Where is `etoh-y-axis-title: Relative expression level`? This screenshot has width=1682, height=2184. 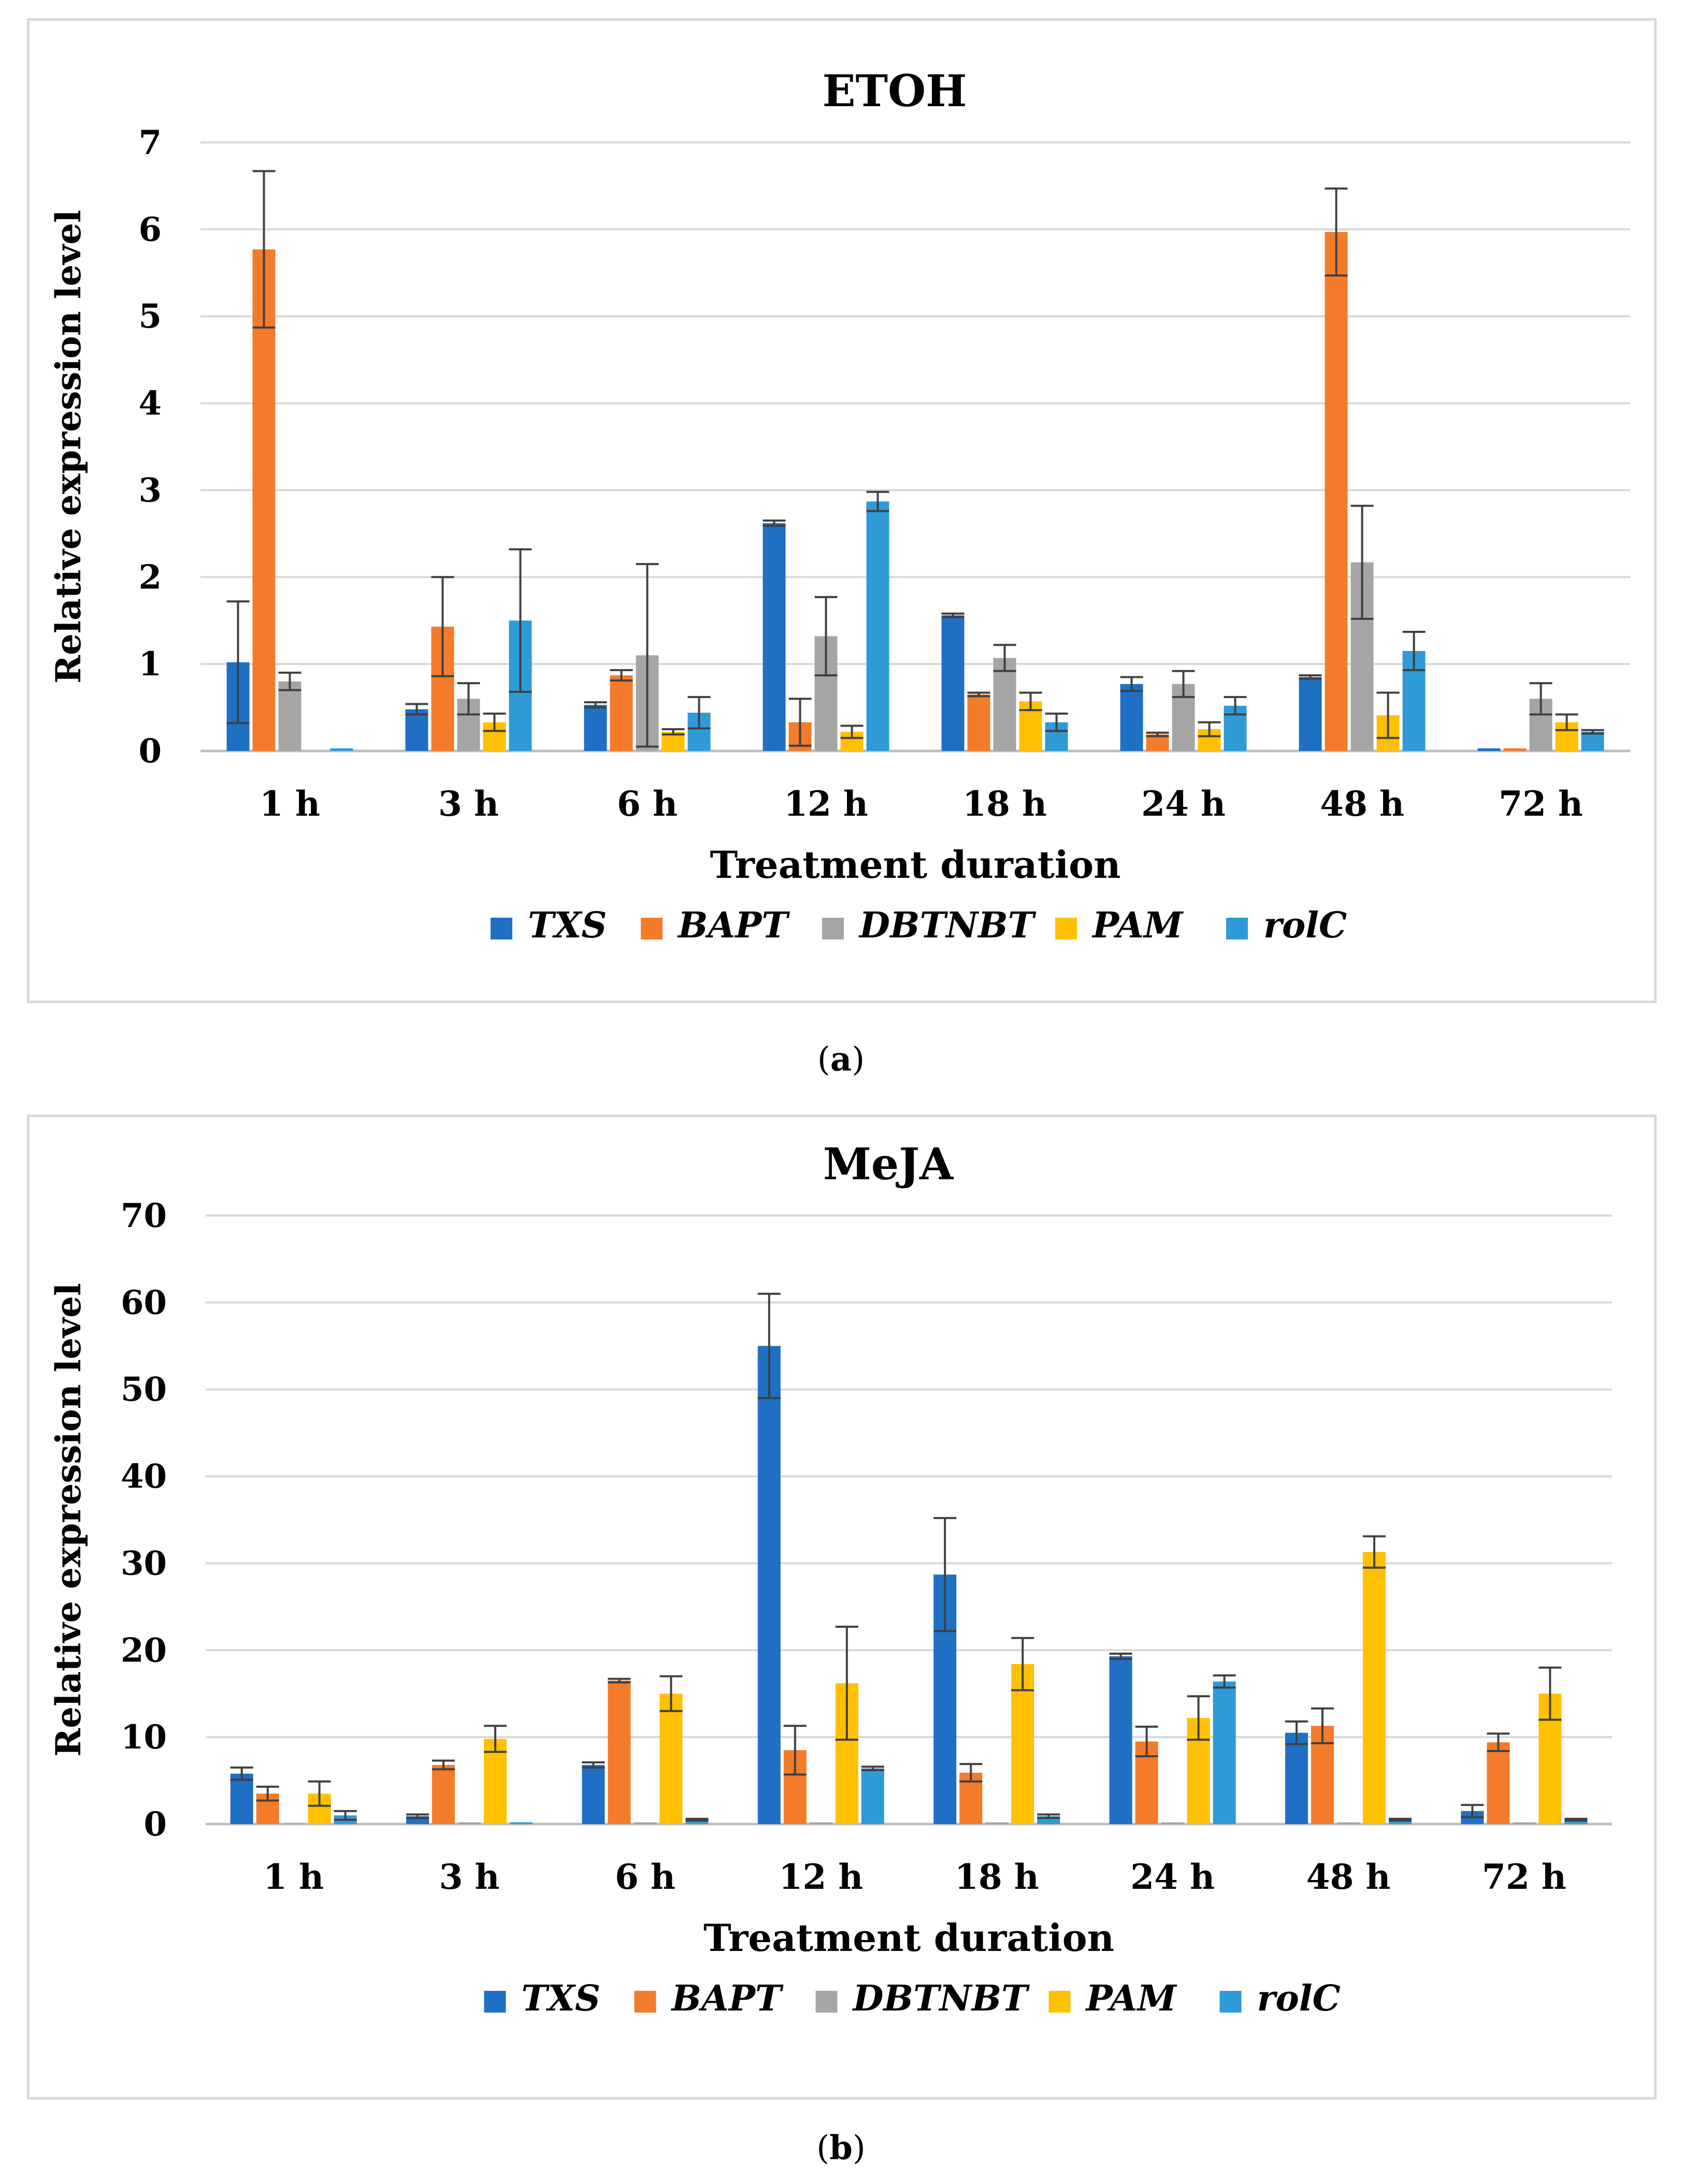 etoh-y-axis-title: Relative expression level is located at coordinates (68, 447).